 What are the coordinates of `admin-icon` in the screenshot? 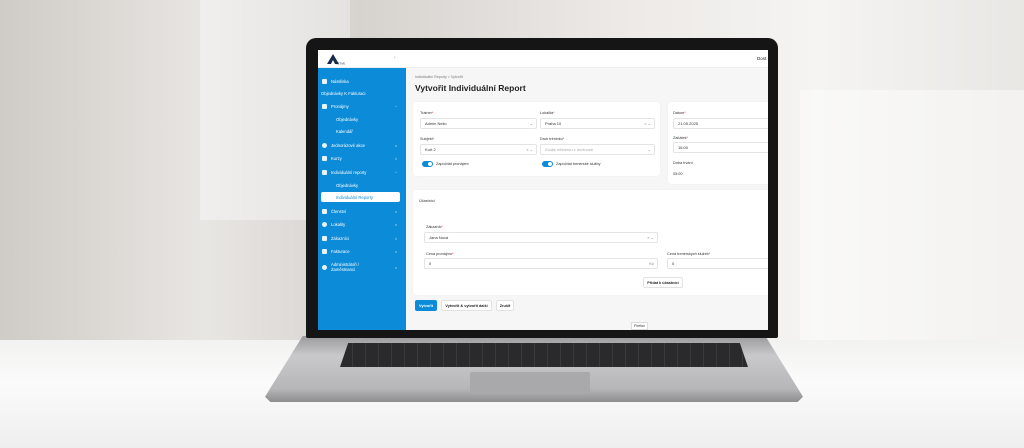 It's located at (324, 267).